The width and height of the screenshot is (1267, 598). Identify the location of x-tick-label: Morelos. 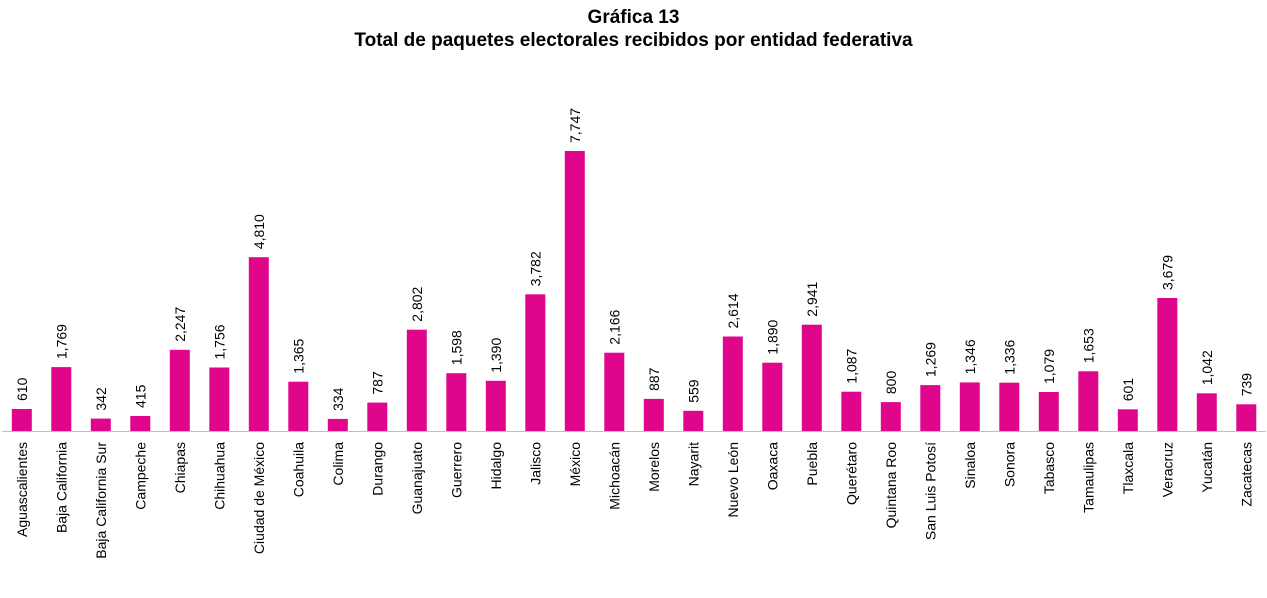
(654, 467).